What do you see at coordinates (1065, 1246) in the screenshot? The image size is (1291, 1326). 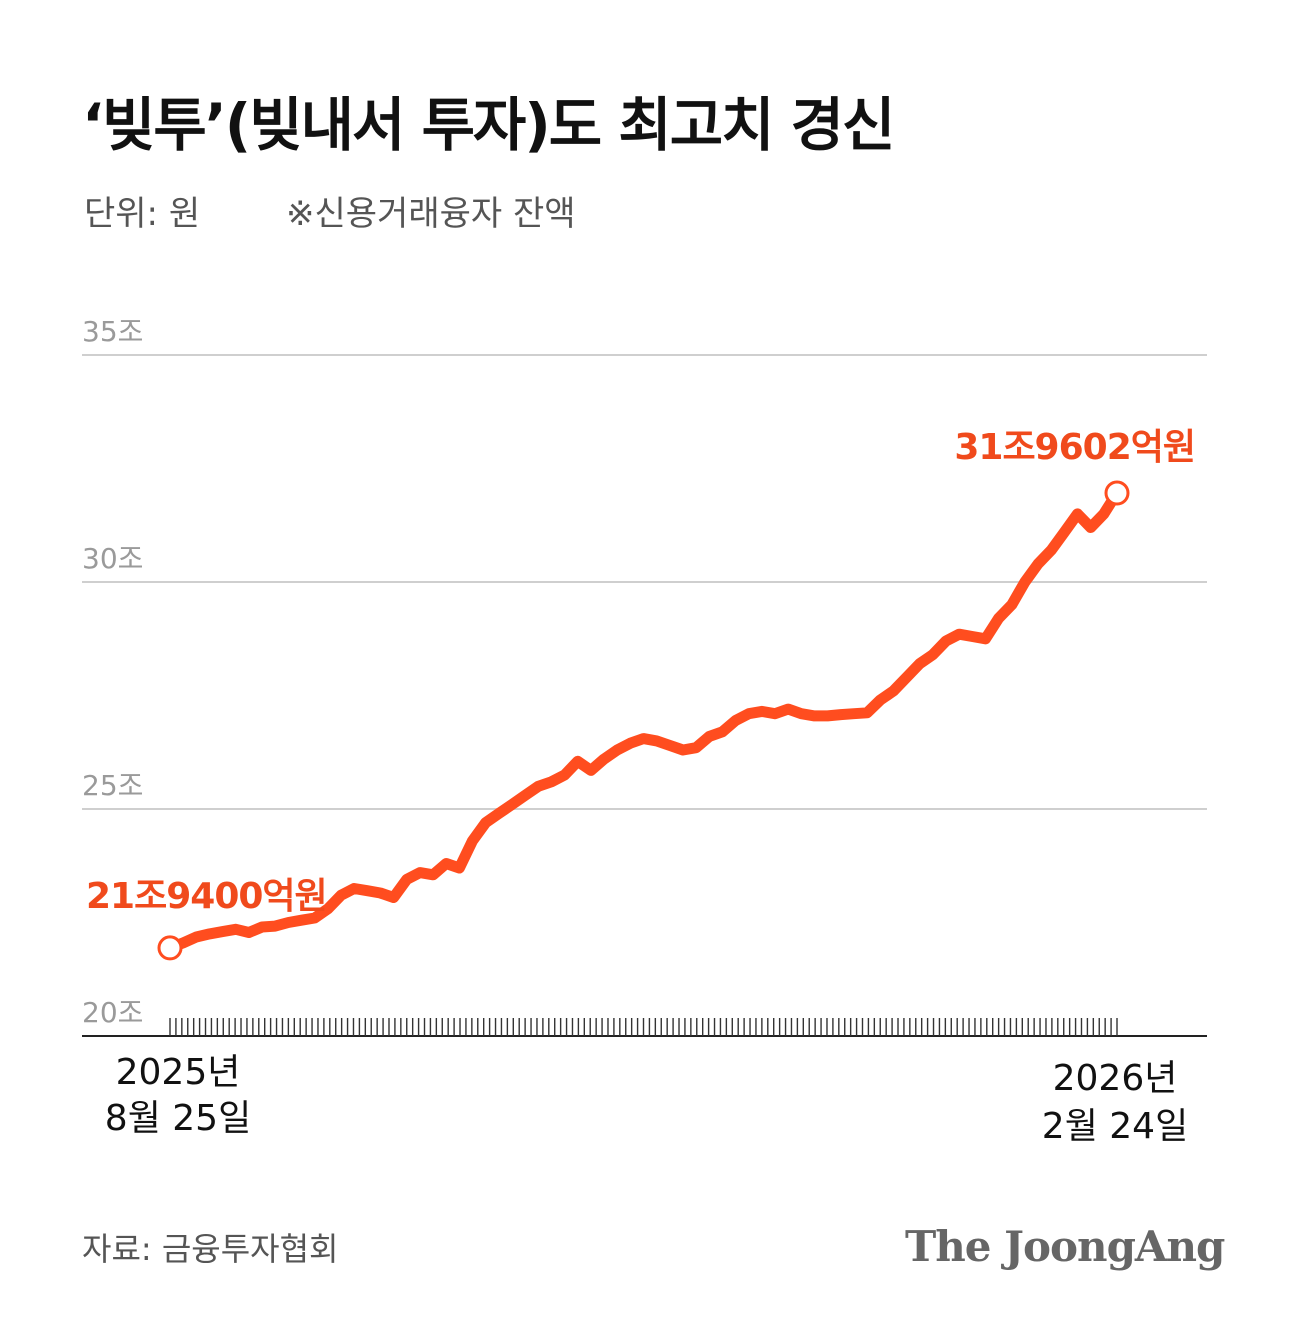 I see `brand-logo: The JoongAng` at bounding box center [1065, 1246].